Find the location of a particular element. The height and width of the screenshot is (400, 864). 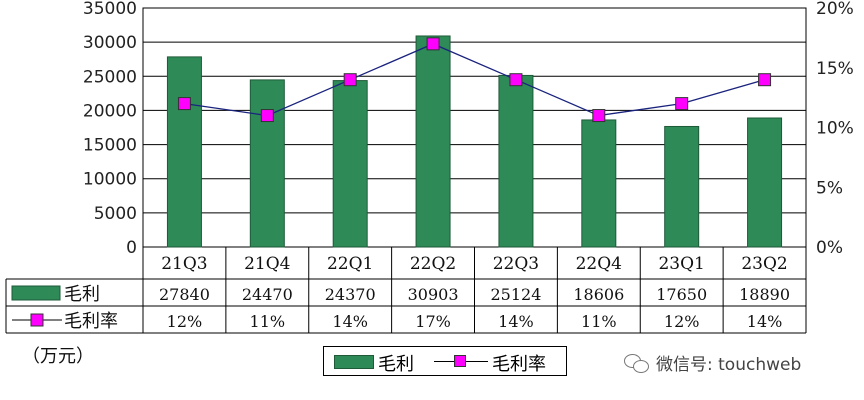

y-left-tick: 20000 is located at coordinates (110, 111).